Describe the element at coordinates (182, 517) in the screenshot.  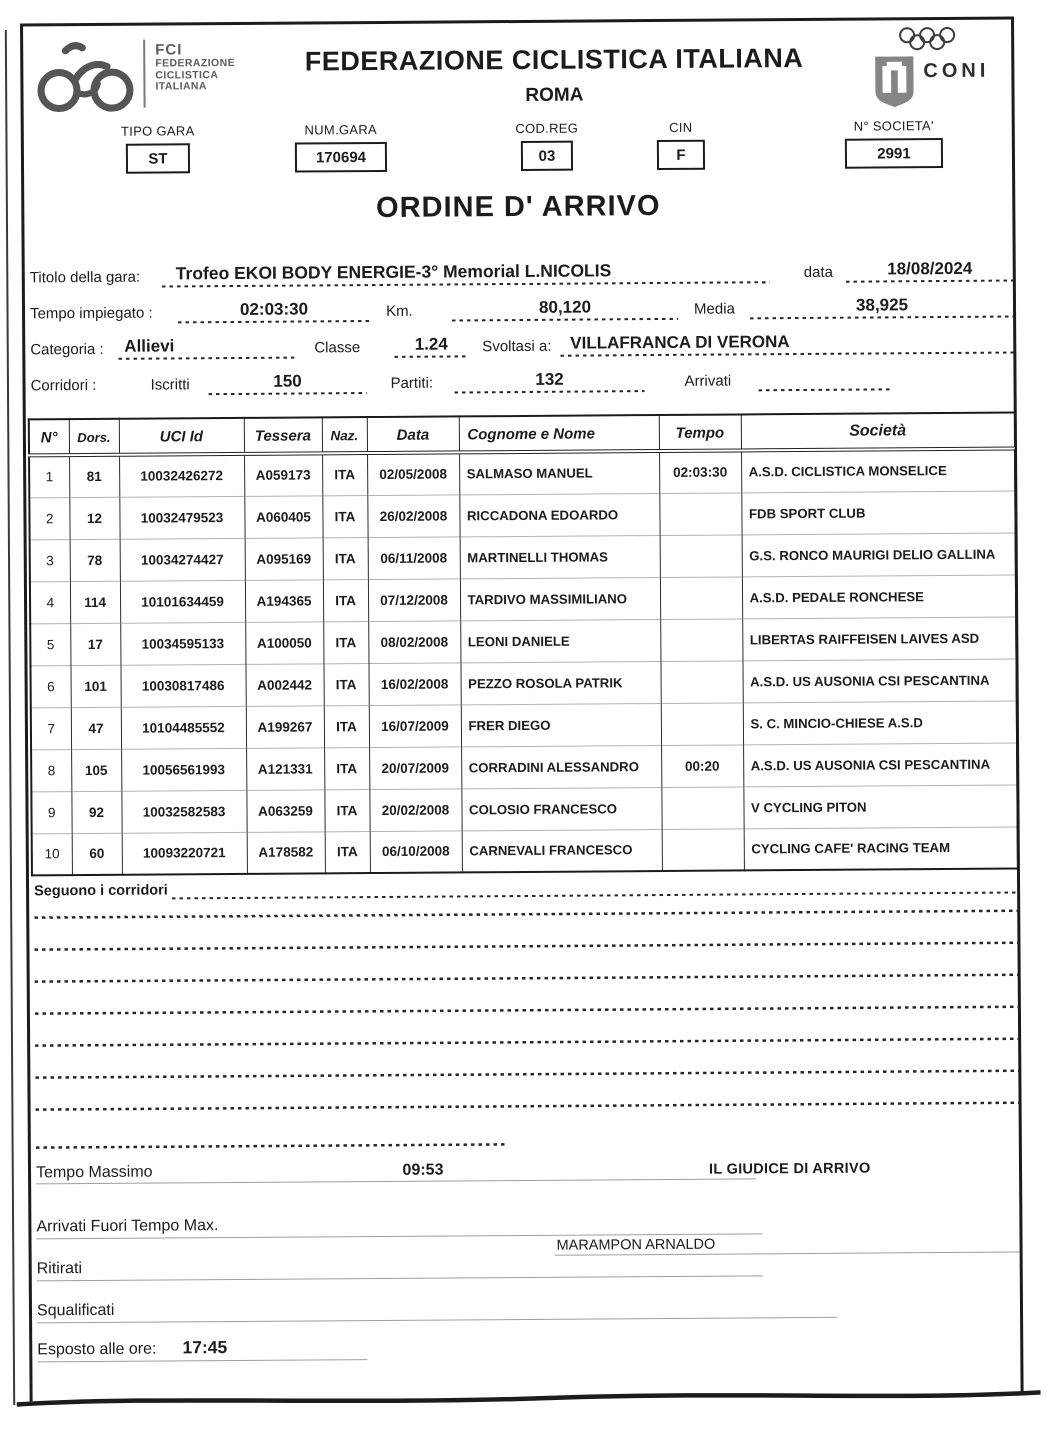
I see `table-cell: 10032479523` at that location.